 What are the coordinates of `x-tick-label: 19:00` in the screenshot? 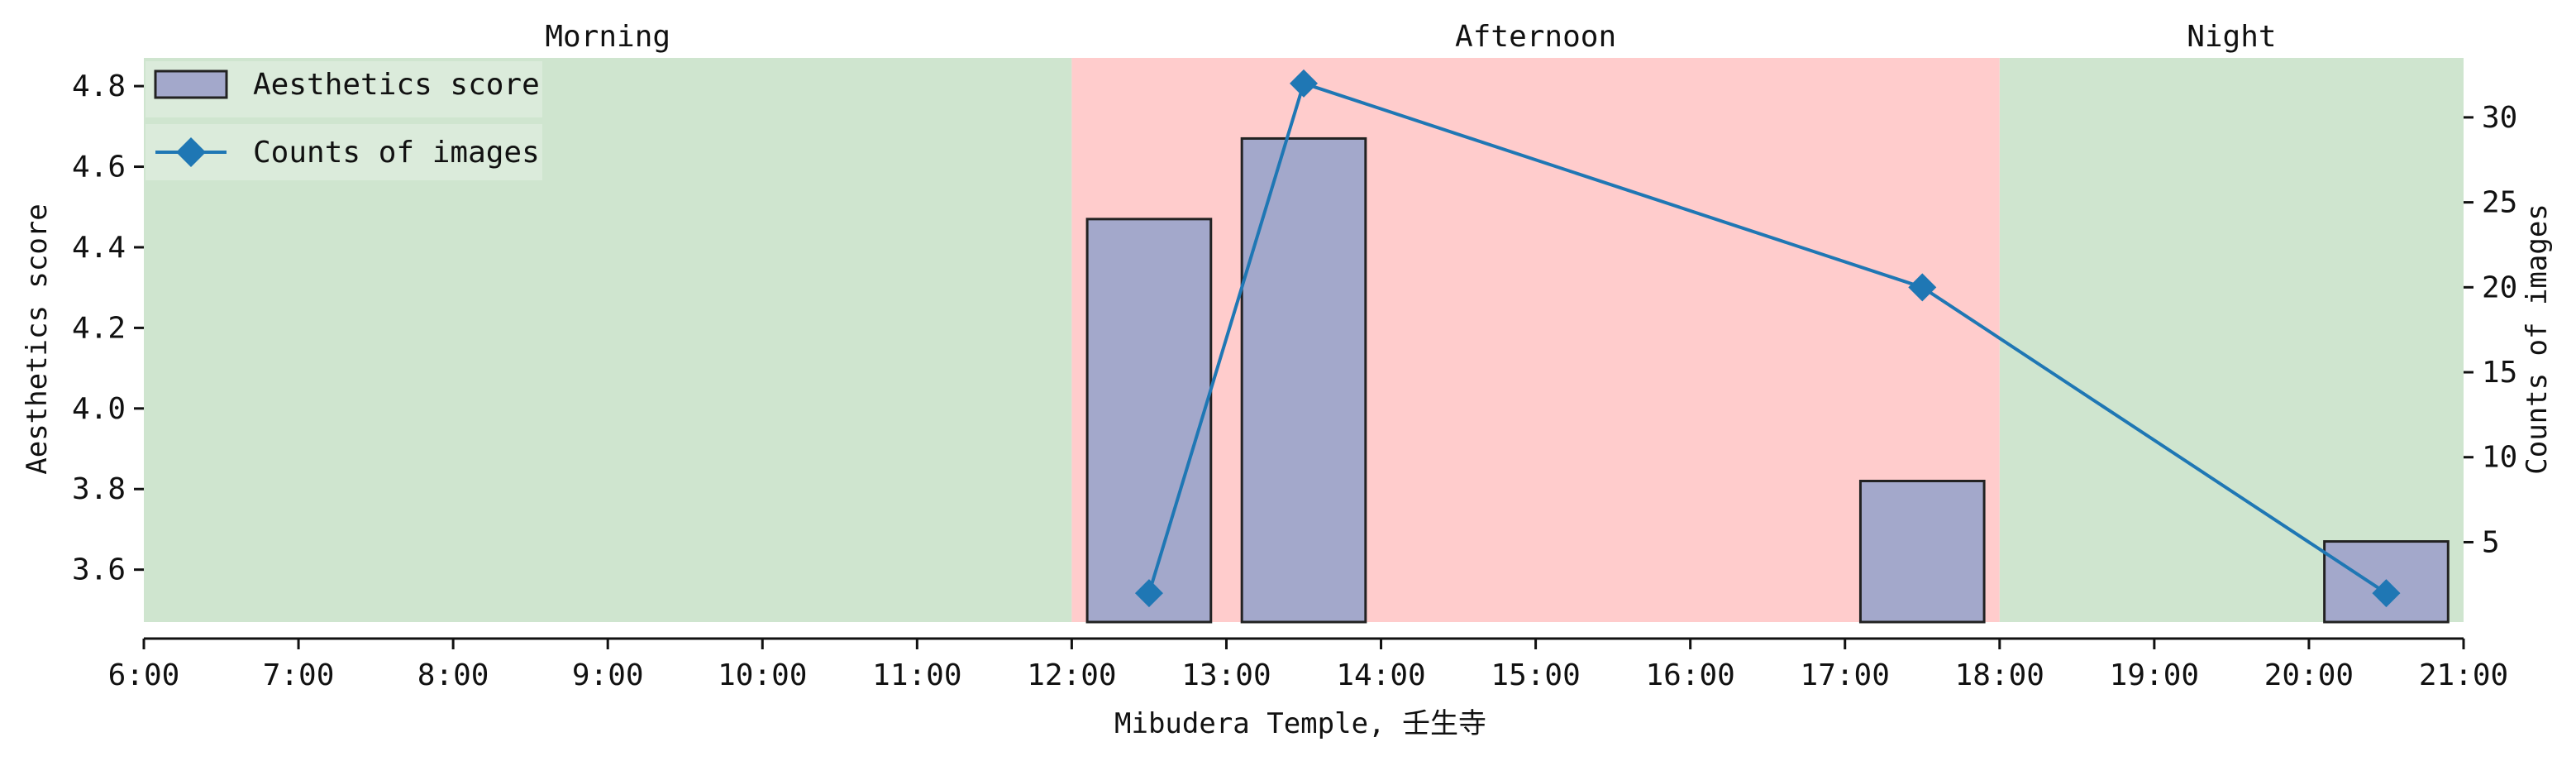 It's located at (2154, 675).